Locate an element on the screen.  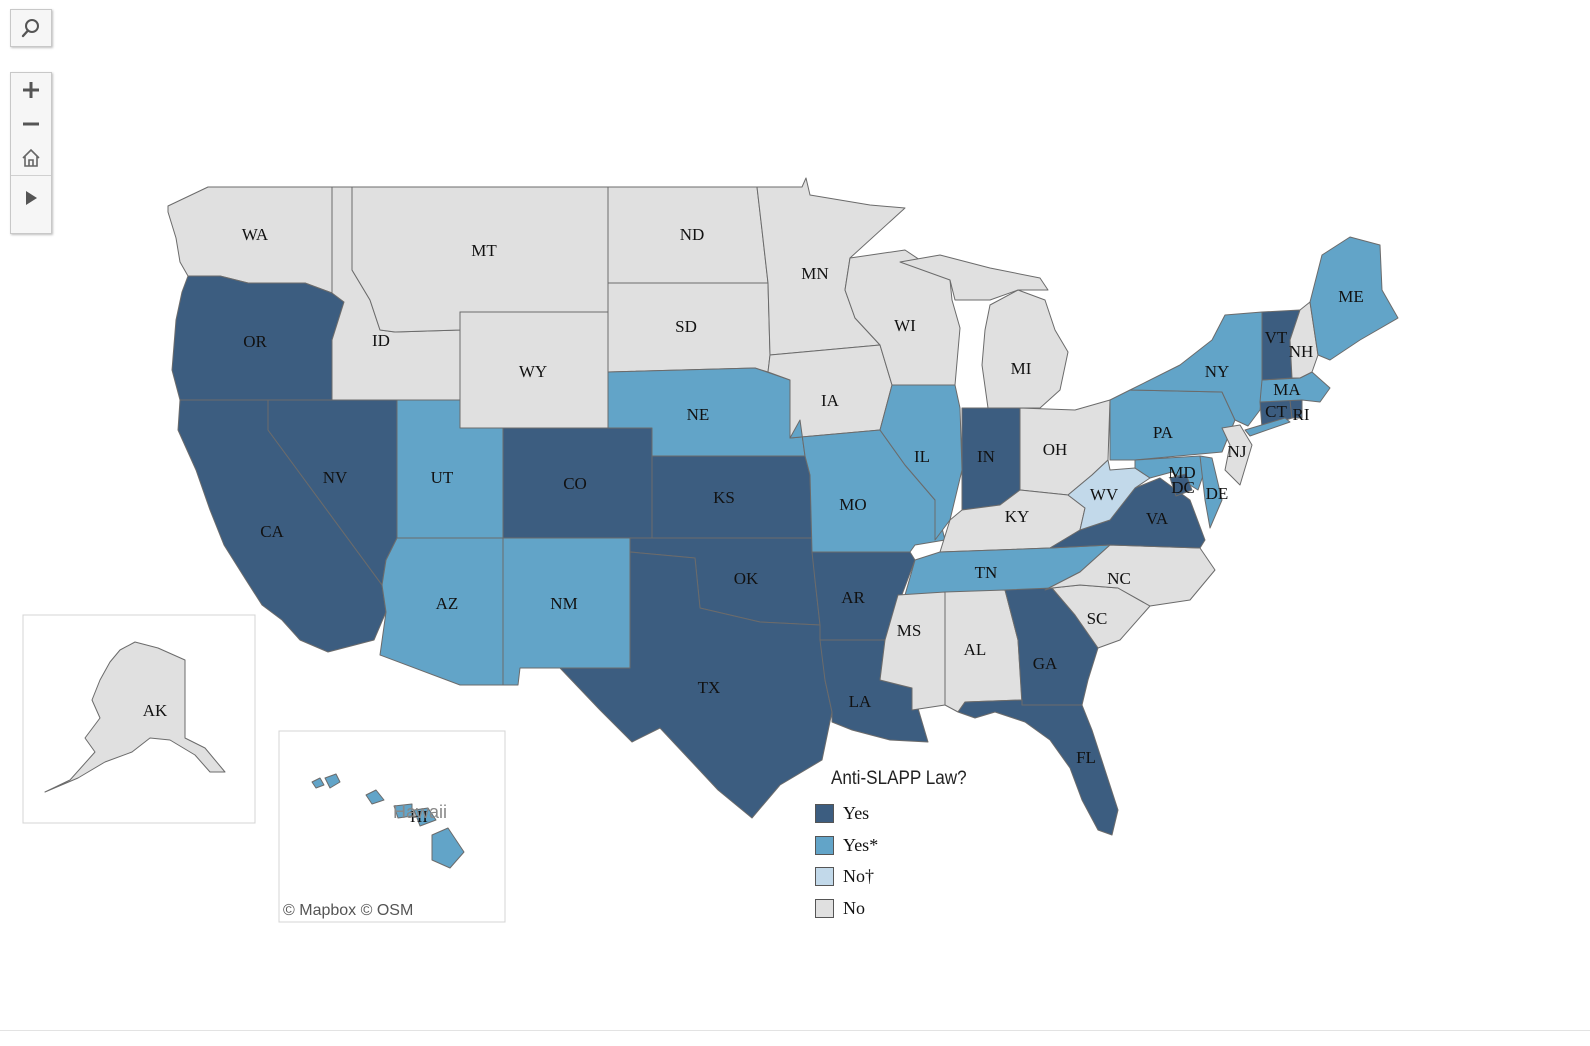
search-icon is located at coordinates (31, 28).